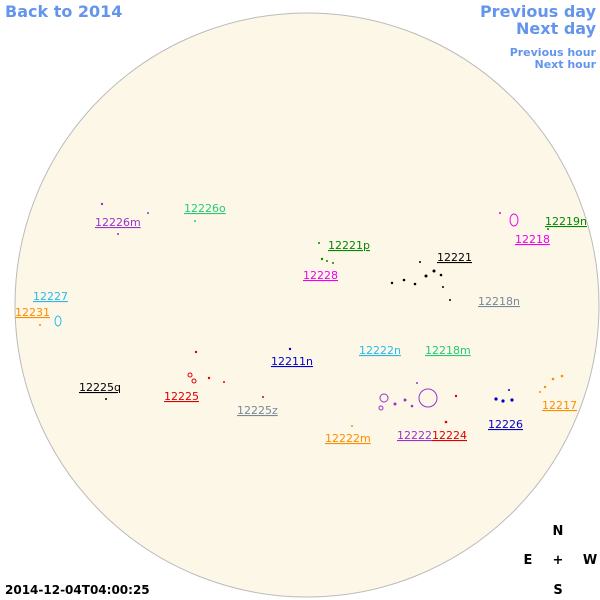 This screenshot has height=600, width=600. Describe the element at coordinates (181, 396) in the screenshot. I see `region-label: 12225` at that location.